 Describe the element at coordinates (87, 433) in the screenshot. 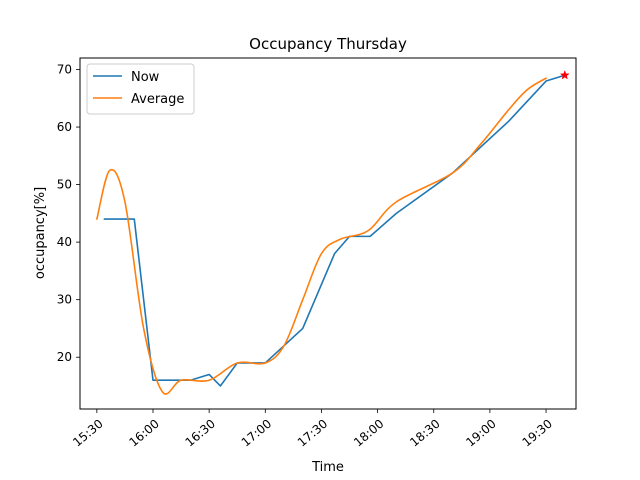

I see `x-tick-label: 15:30` at that location.